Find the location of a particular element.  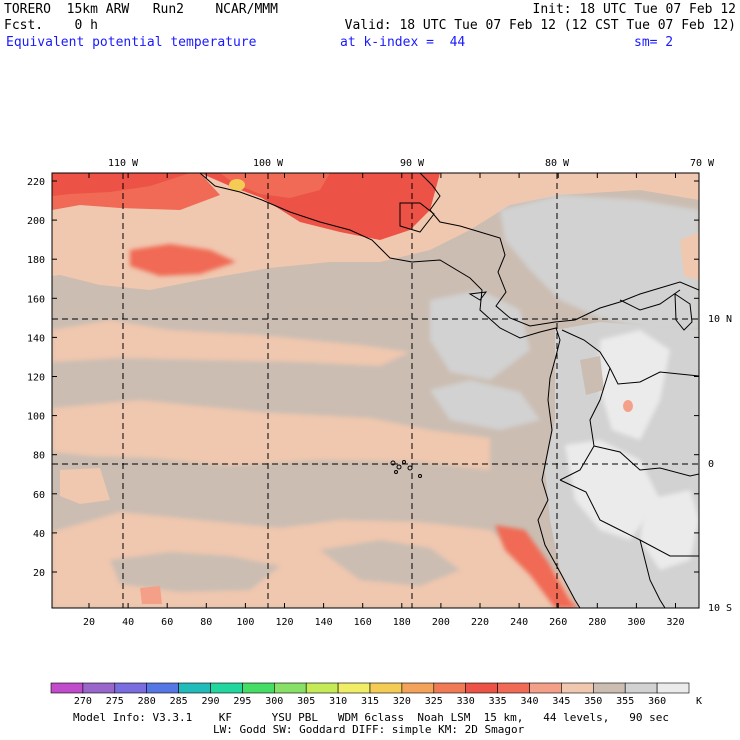

colorbar-label: 275 is located at coordinates (115, 701).